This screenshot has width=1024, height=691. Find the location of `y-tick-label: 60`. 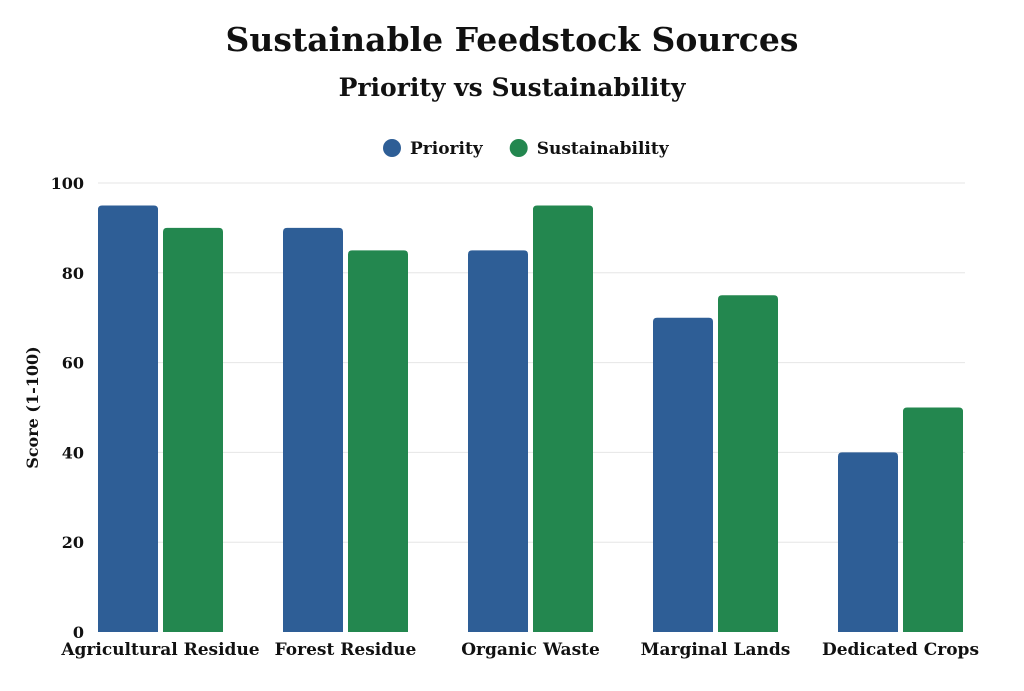

y-tick-label: 60 is located at coordinates (73, 363).